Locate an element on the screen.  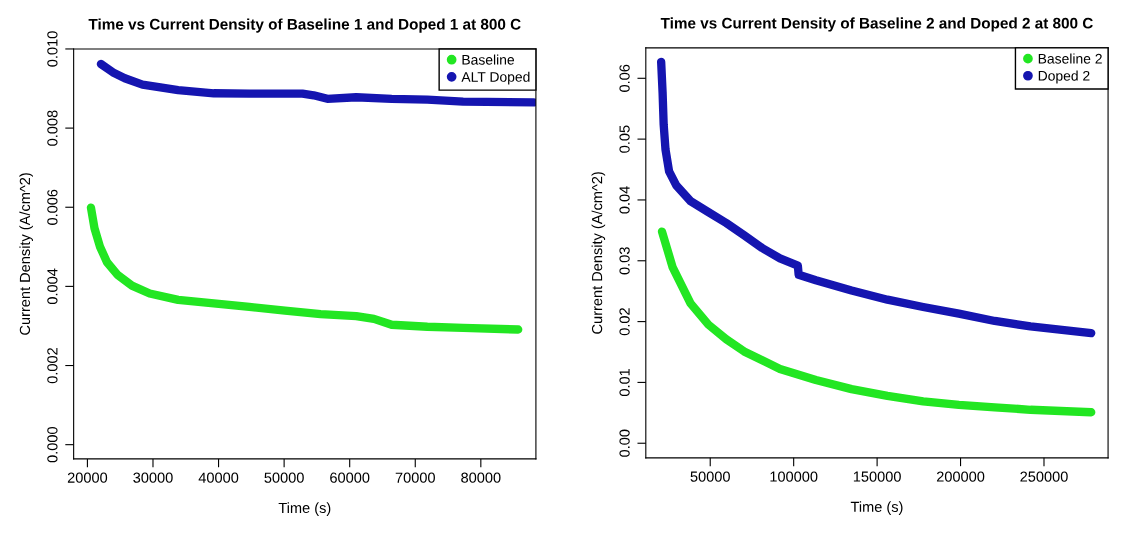
y-tick-label: 0.05 is located at coordinates (624, 139).